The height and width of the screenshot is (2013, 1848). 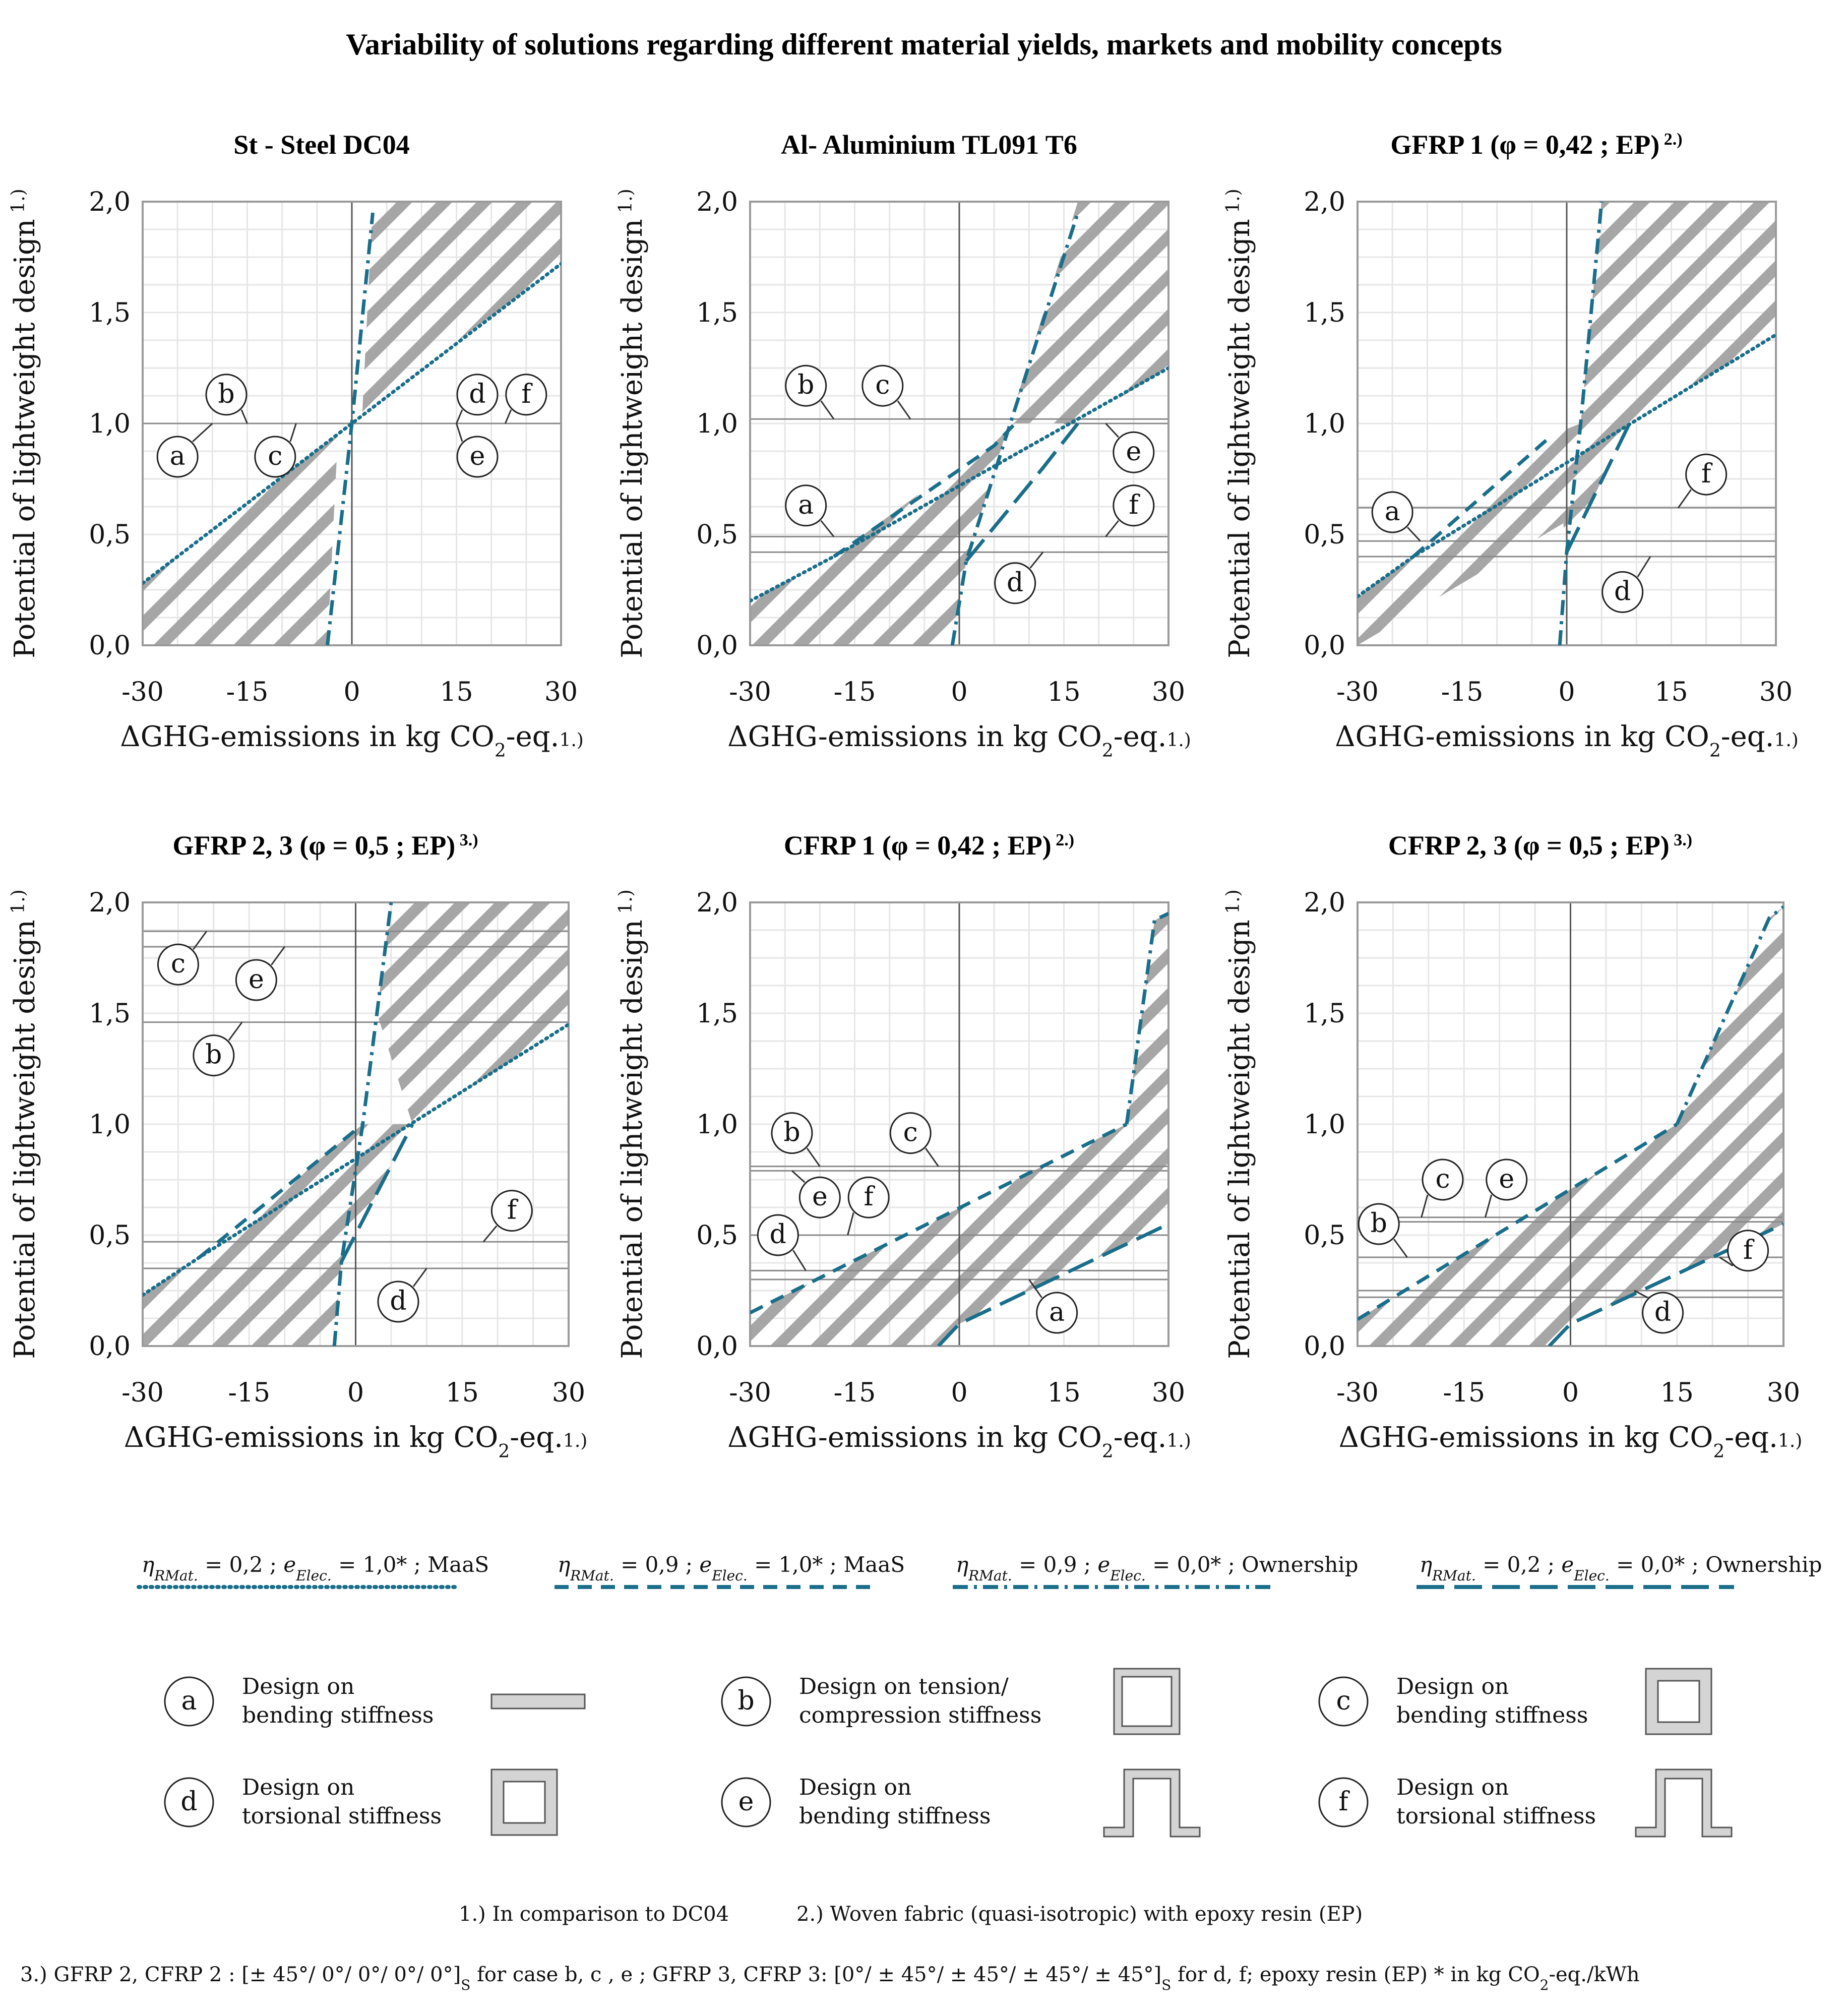 I want to click on series-group, so click(x=356, y=1124).